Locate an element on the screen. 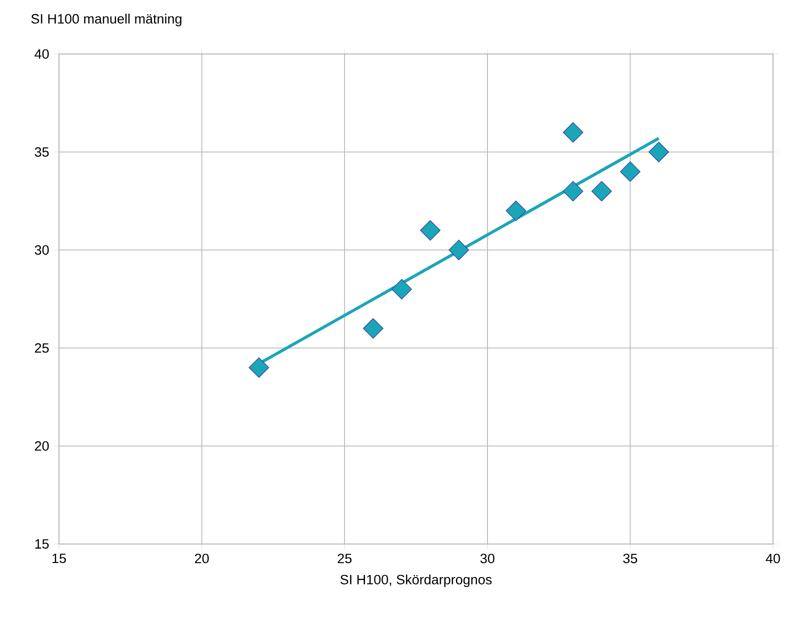  x-tick-label: 20 is located at coordinates (201, 559).